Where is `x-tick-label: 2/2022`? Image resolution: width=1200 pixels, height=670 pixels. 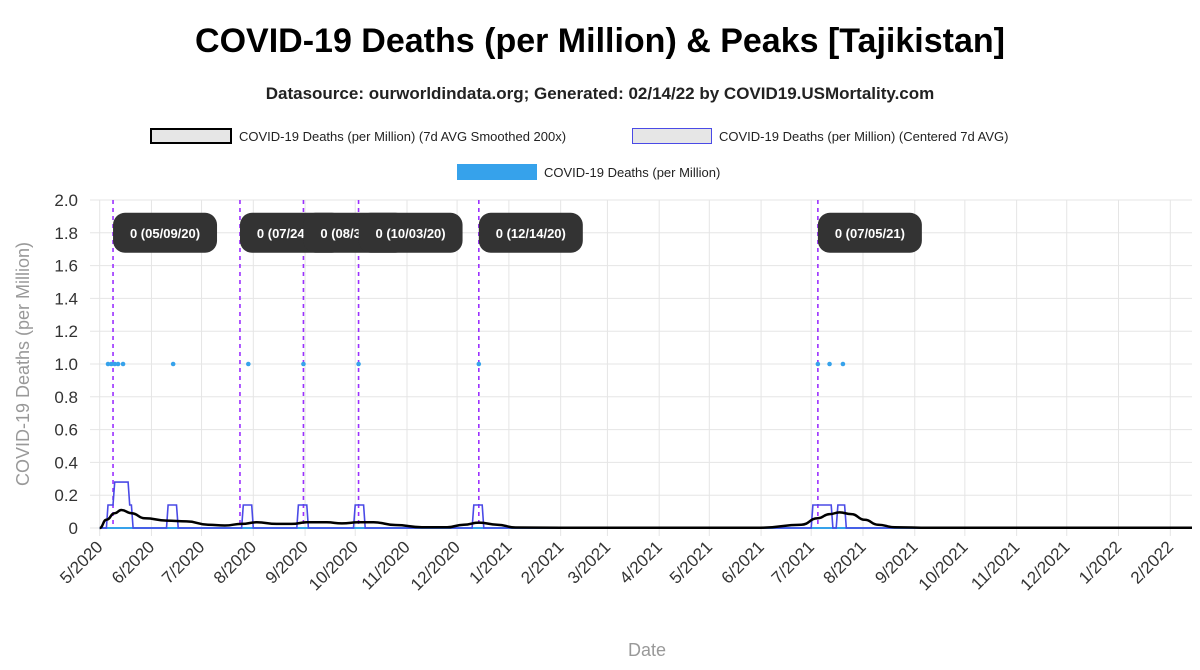
x-tick-label: 2/2022 is located at coordinates (1152, 562).